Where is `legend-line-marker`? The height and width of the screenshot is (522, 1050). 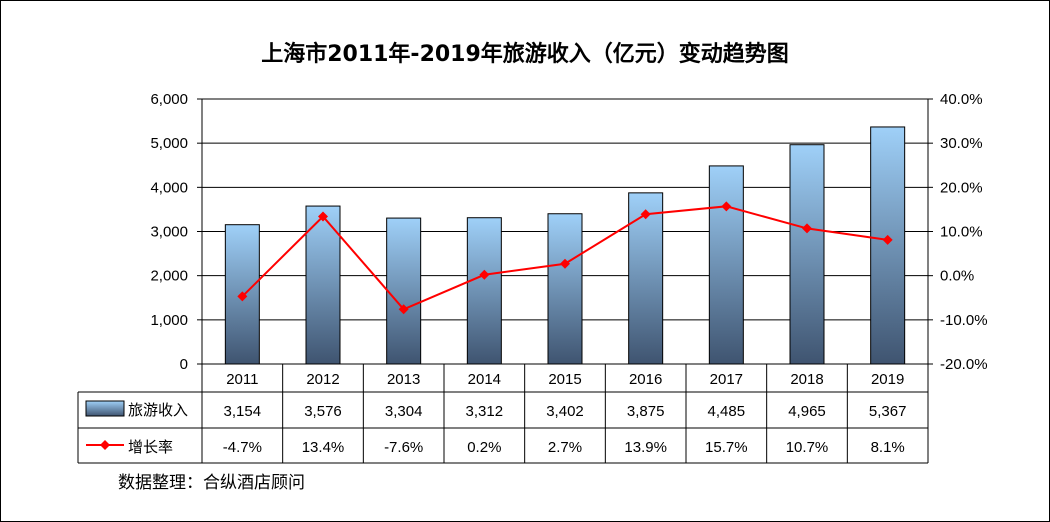
legend-line-marker is located at coordinates (105, 445).